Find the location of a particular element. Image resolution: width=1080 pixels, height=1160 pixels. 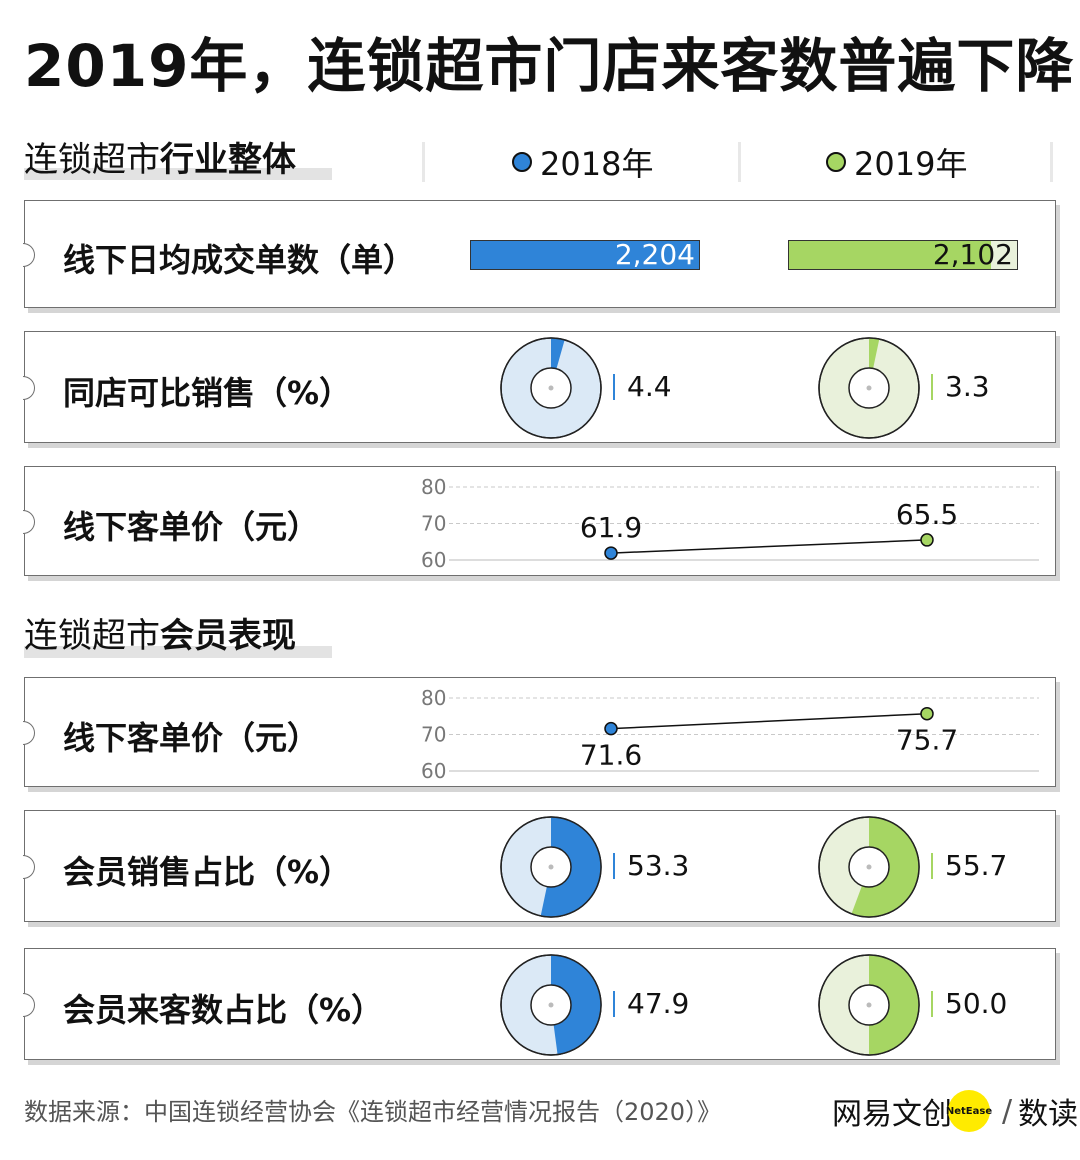

logo-product-text: 数读 is located at coordinates (1048, 1114).